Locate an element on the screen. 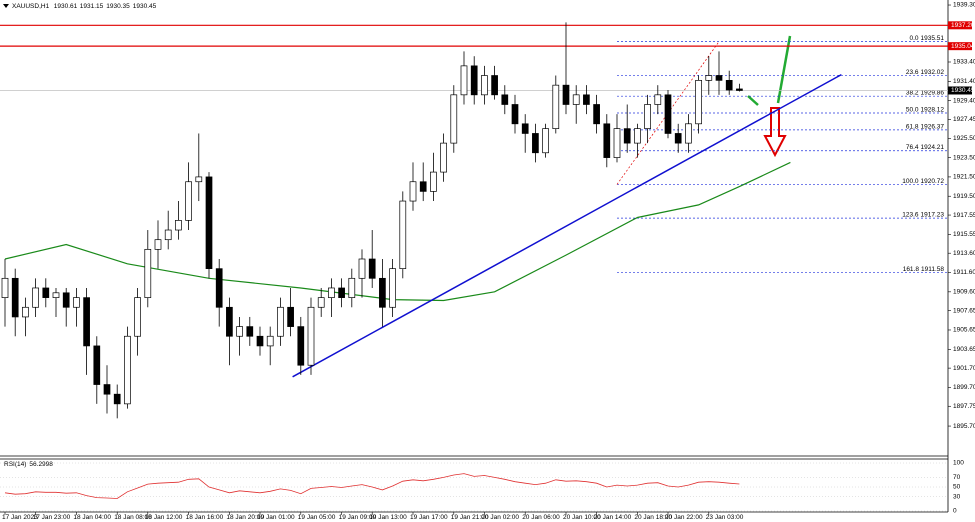 The image size is (975, 522). x-tick-label: 20 Jan 06:00 is located at coordinates (541, 517).